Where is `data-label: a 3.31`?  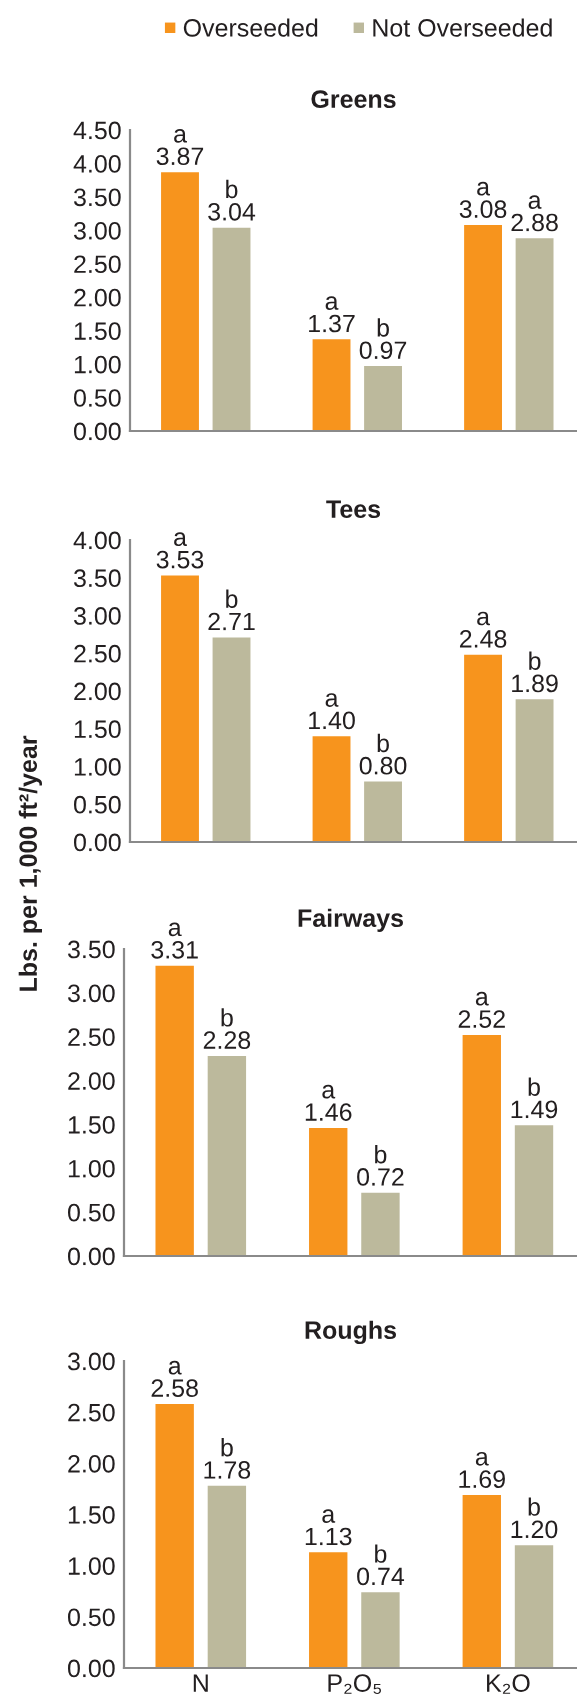
data-label: a 3.31 is located at coordinates (174, 940).